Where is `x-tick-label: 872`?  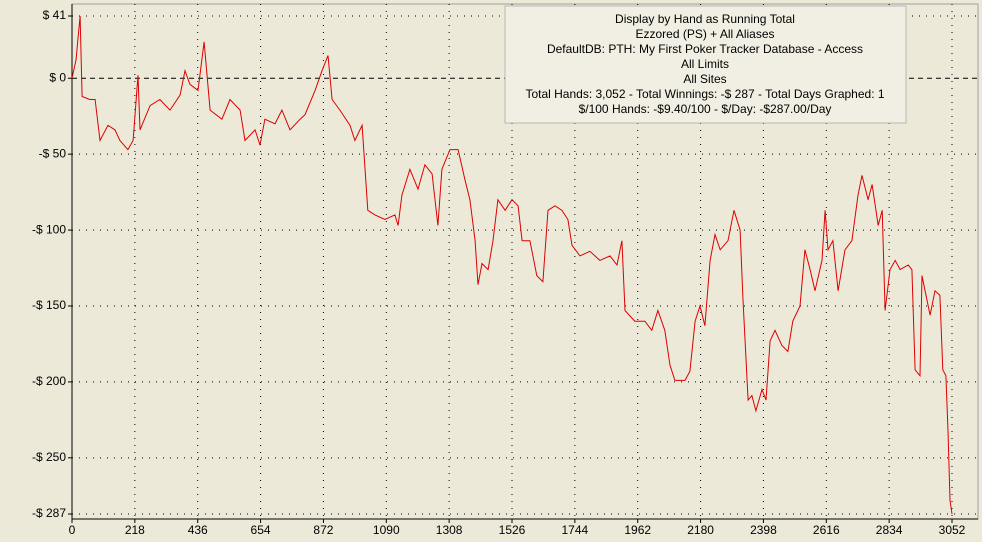 x-tick-label: 872 is located at coordinates (323, 530).